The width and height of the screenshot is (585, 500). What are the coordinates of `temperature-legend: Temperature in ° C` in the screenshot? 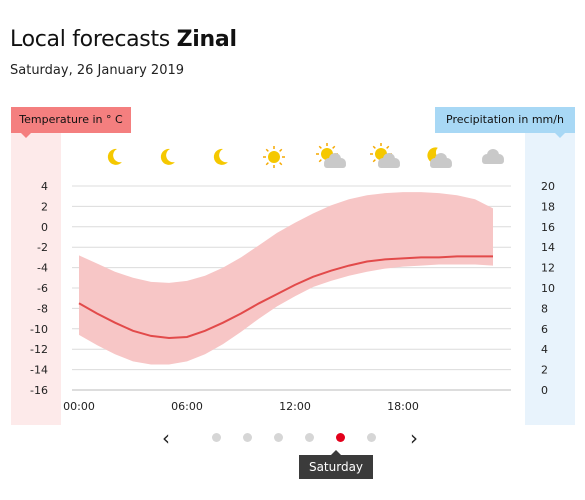 It's located at (71, 120).